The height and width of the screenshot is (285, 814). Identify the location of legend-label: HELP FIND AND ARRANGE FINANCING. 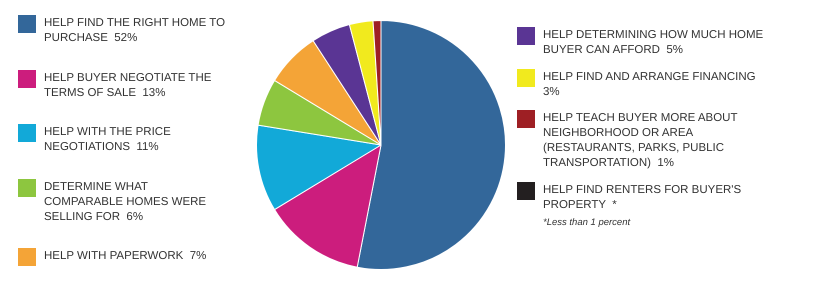
(649, 76).